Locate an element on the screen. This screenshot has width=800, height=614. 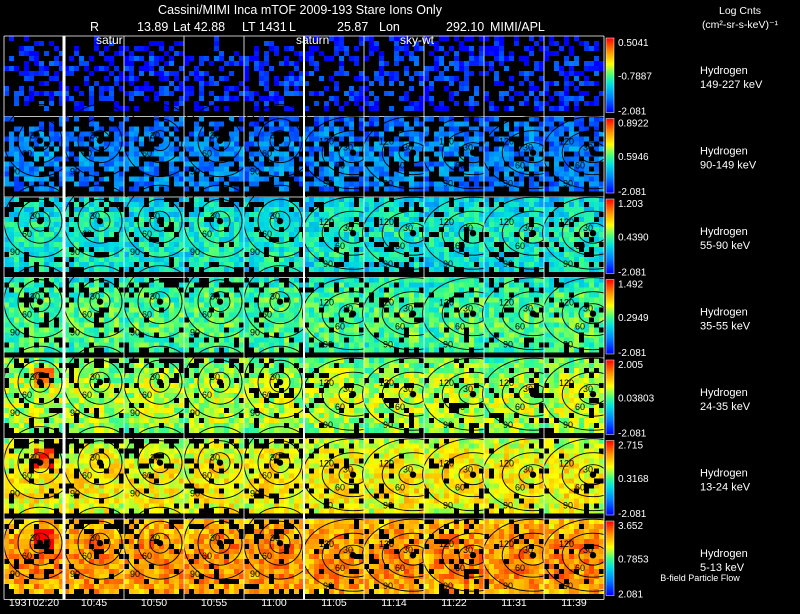
contour-label: 30 is located at coordinates (408, 148).